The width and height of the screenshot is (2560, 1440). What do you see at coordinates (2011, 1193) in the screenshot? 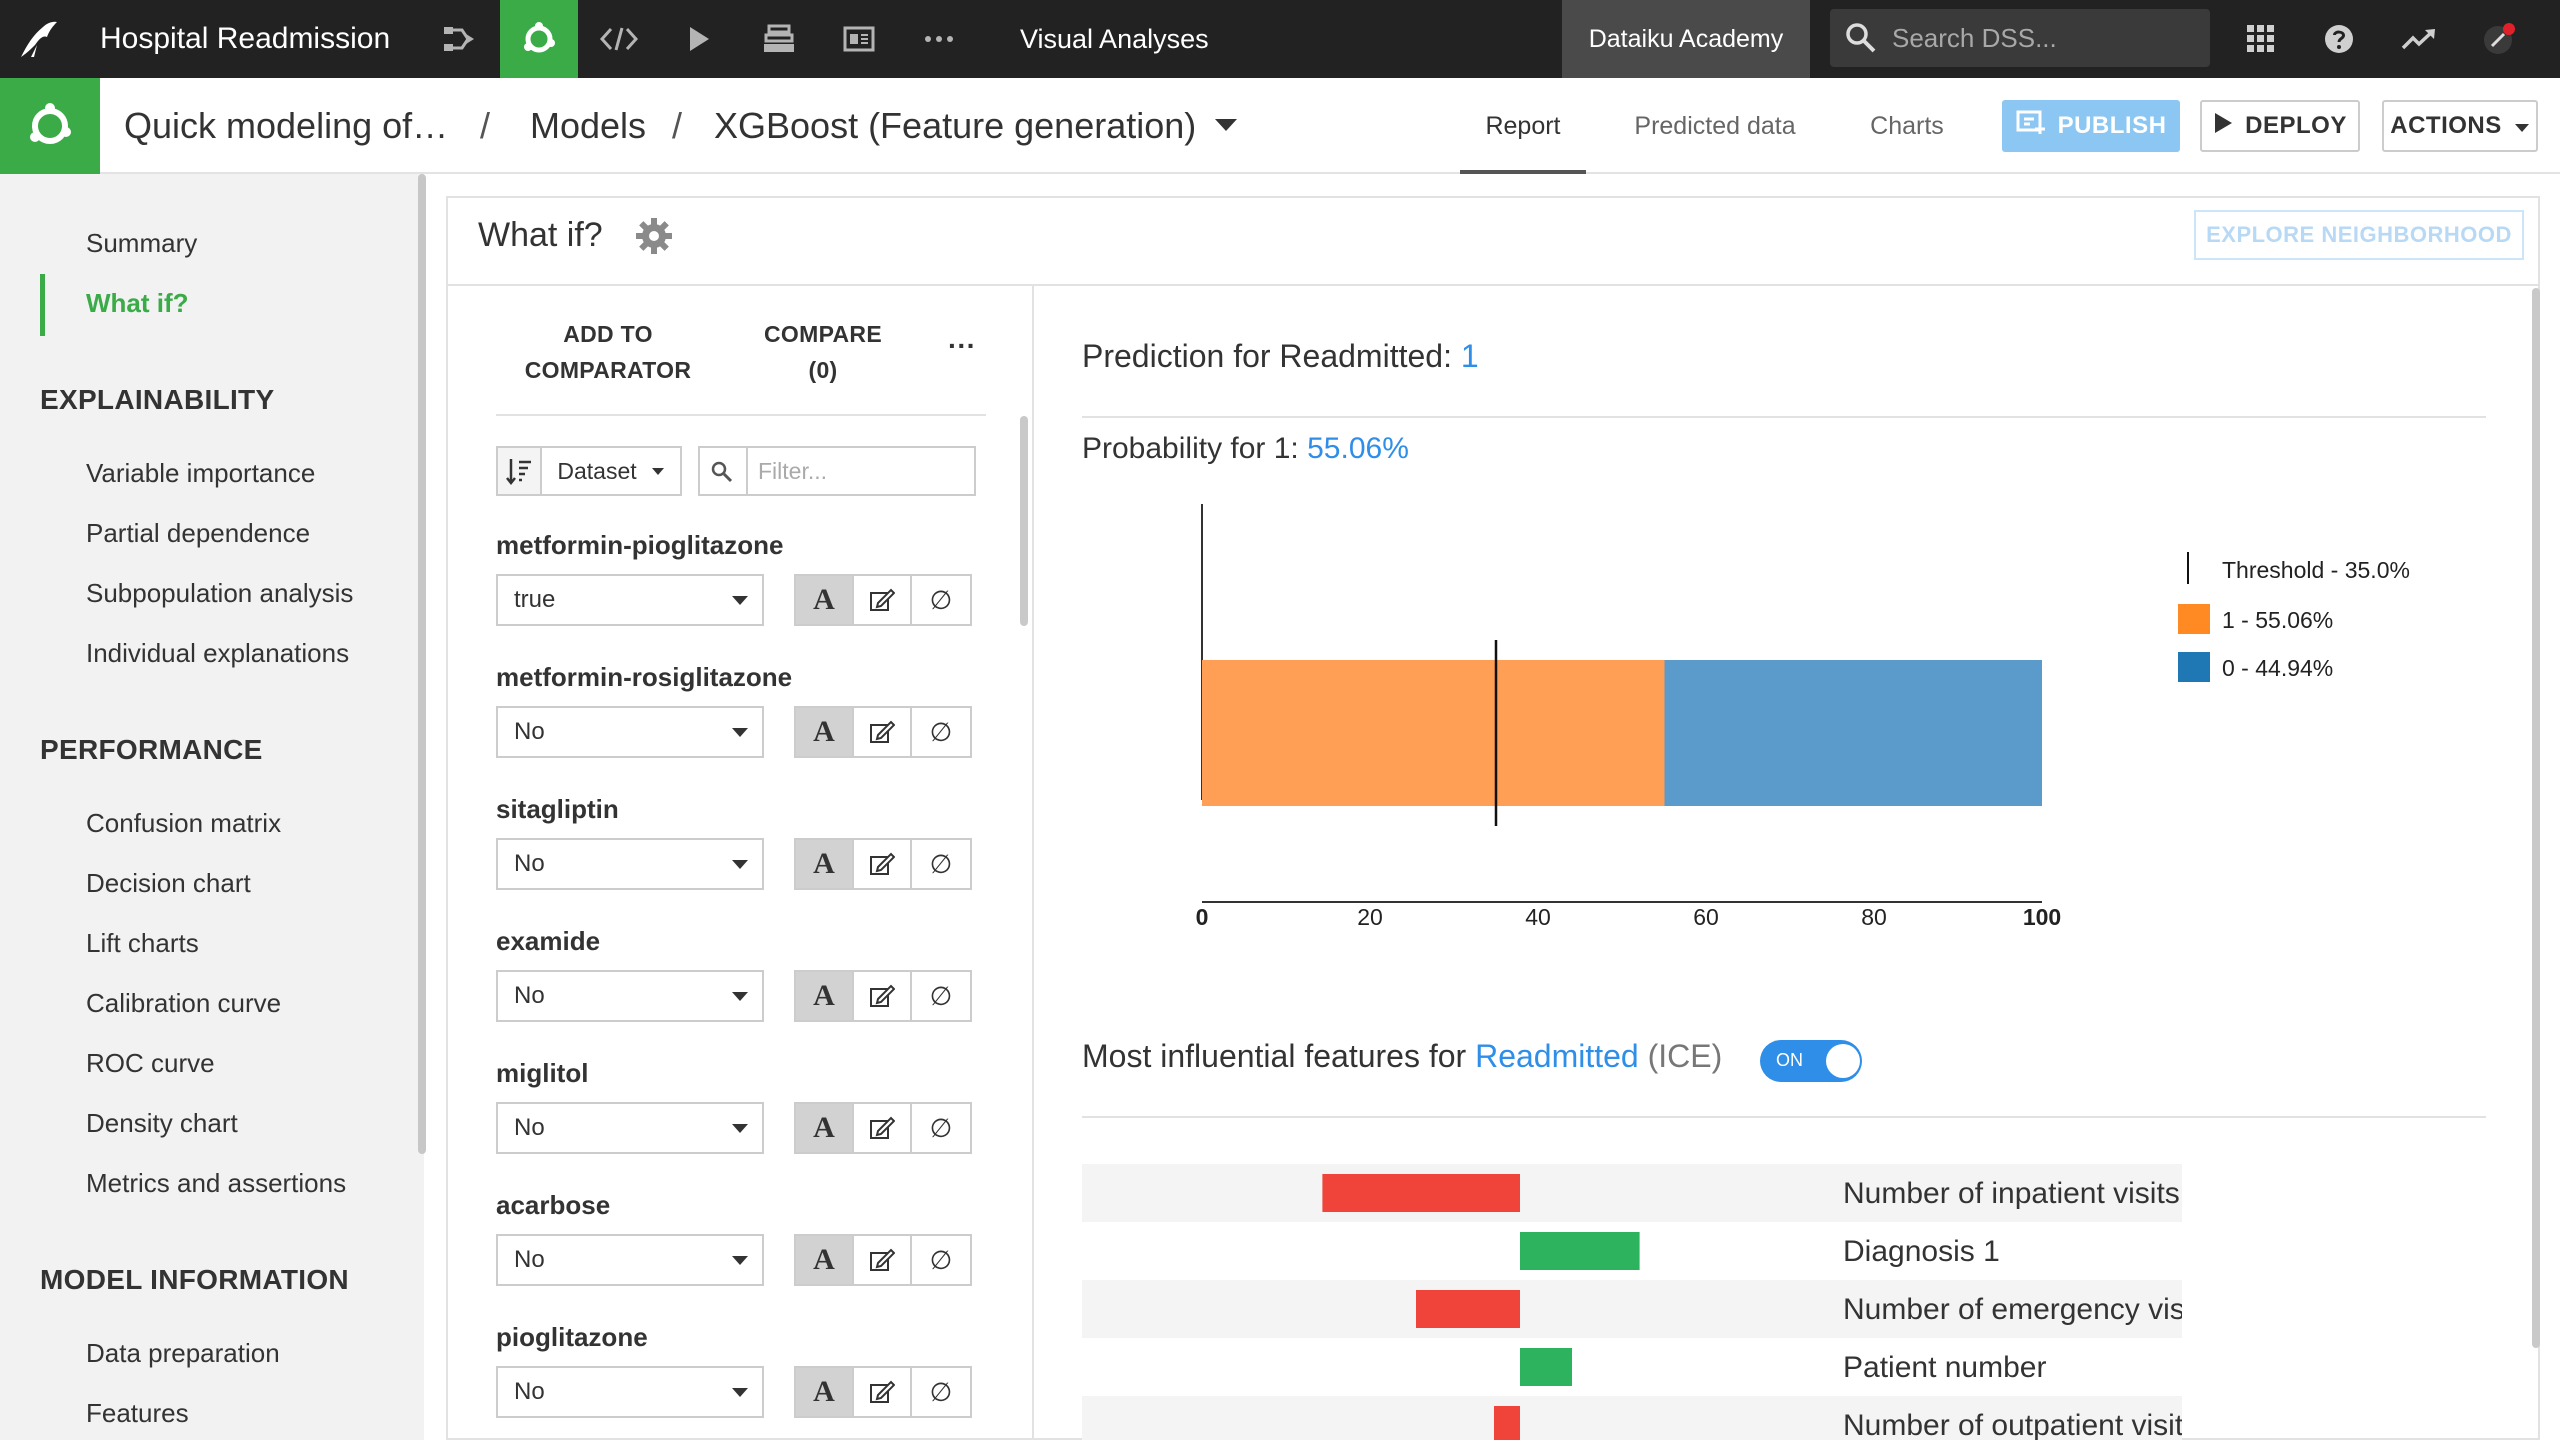
I see `ice-feature-label: Number of inpatient visits` at bounding box center [2011, 1193].